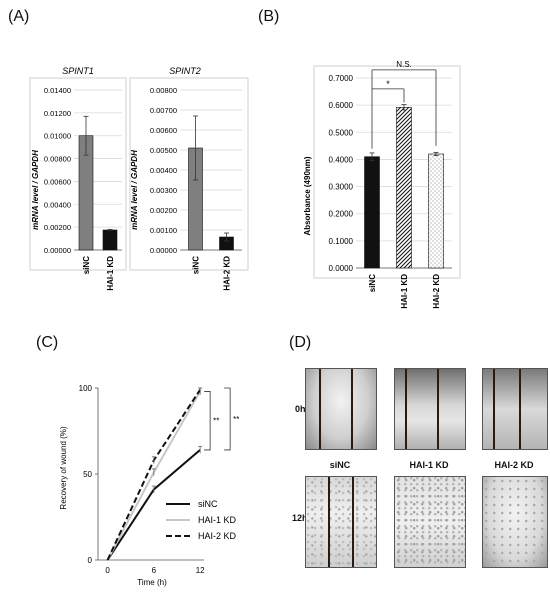  What do you see at coordinates (217, 536) in the screenshot?
I see `legend-label: HAI-2 KD` at bounding box center [217, 536].